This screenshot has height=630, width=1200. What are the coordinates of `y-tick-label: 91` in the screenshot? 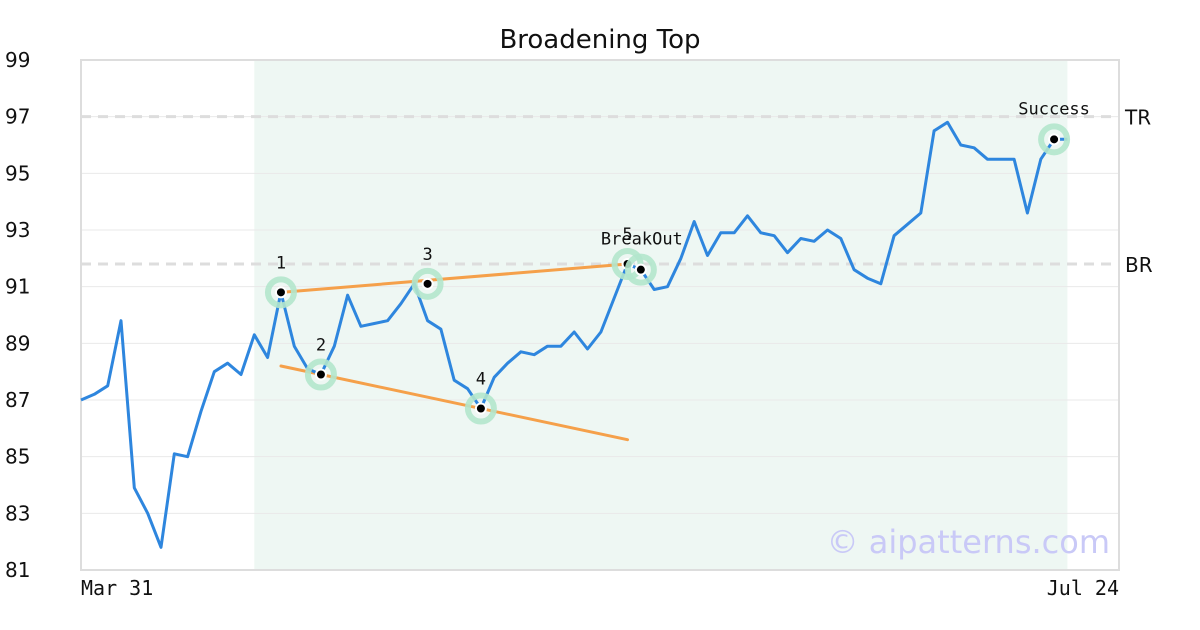 It's located at (17, 287).